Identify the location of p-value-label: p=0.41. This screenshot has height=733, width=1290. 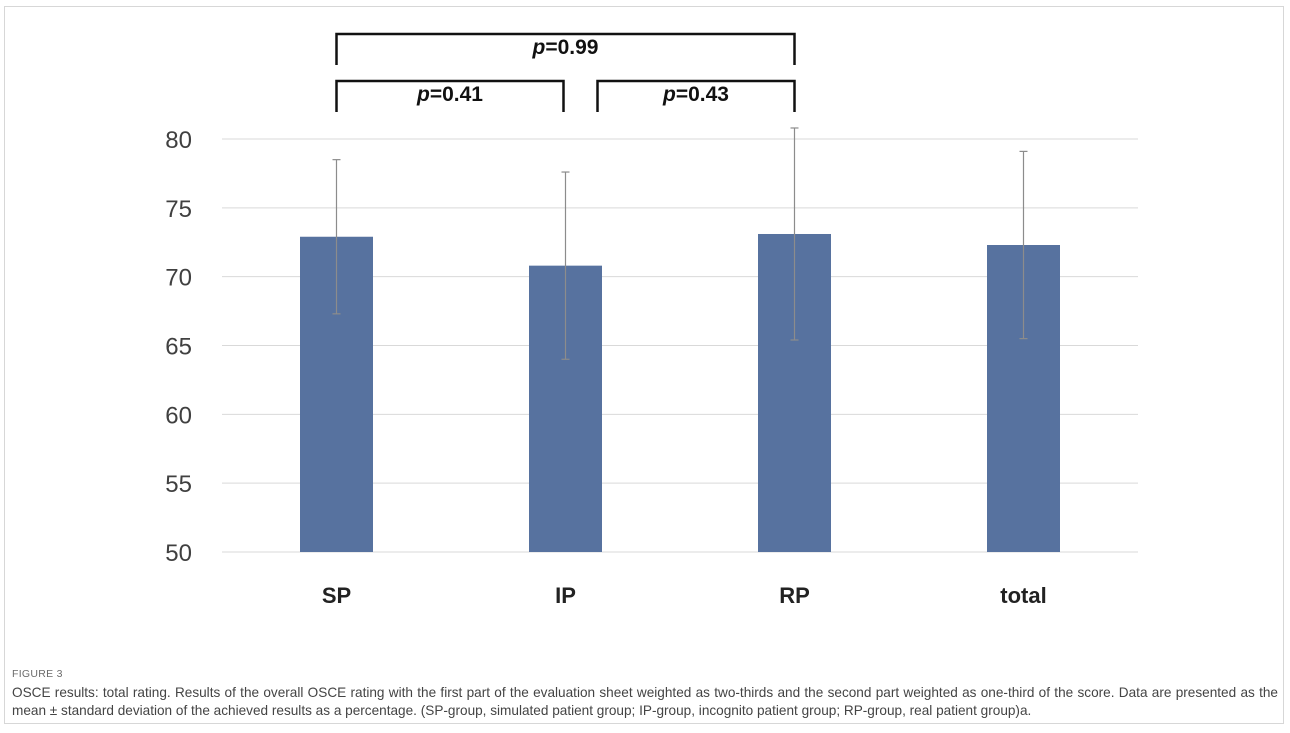
(449, 94).